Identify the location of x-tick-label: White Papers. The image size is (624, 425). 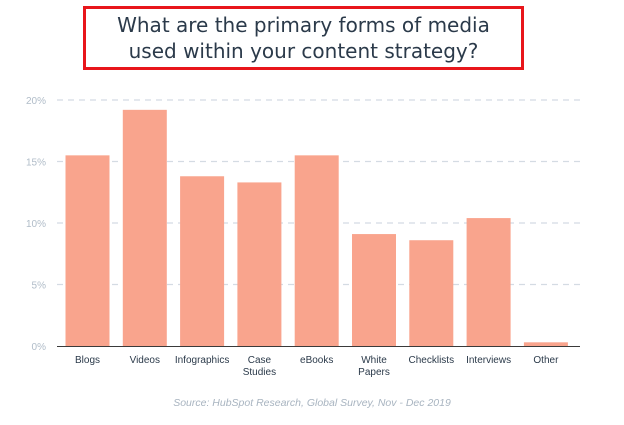
(374, 366).